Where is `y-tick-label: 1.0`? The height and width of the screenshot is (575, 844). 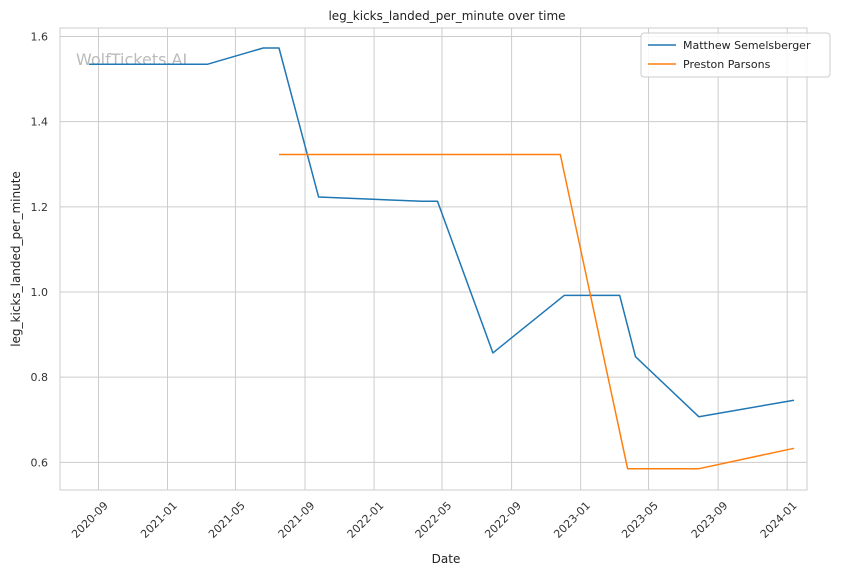 y-tick-label: 1.0 is located at coordinates (40, 292).